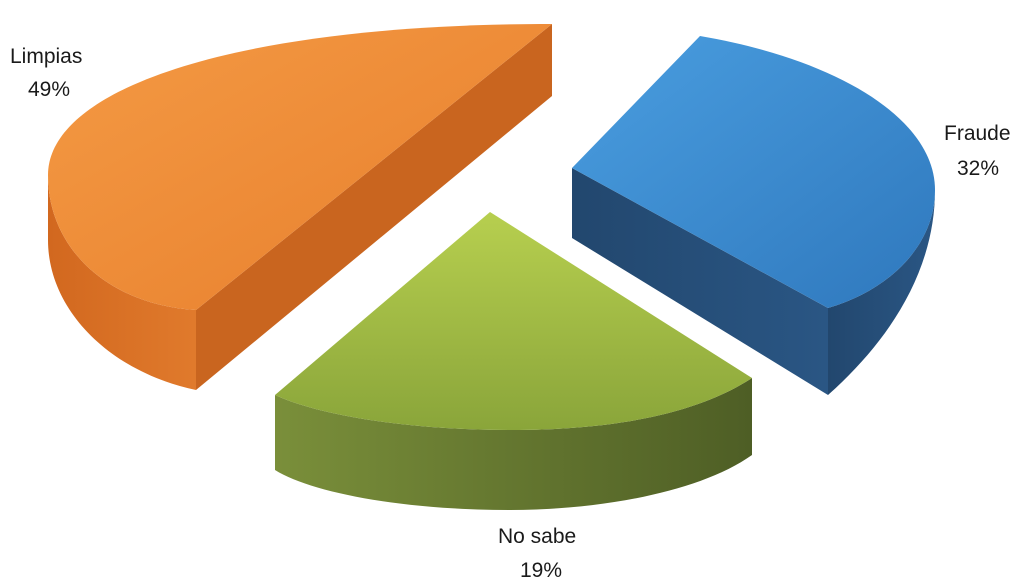  Describe the element at coordinates (513, 444) in the screenshot. I see `slice-no-sabe-side` at that location.